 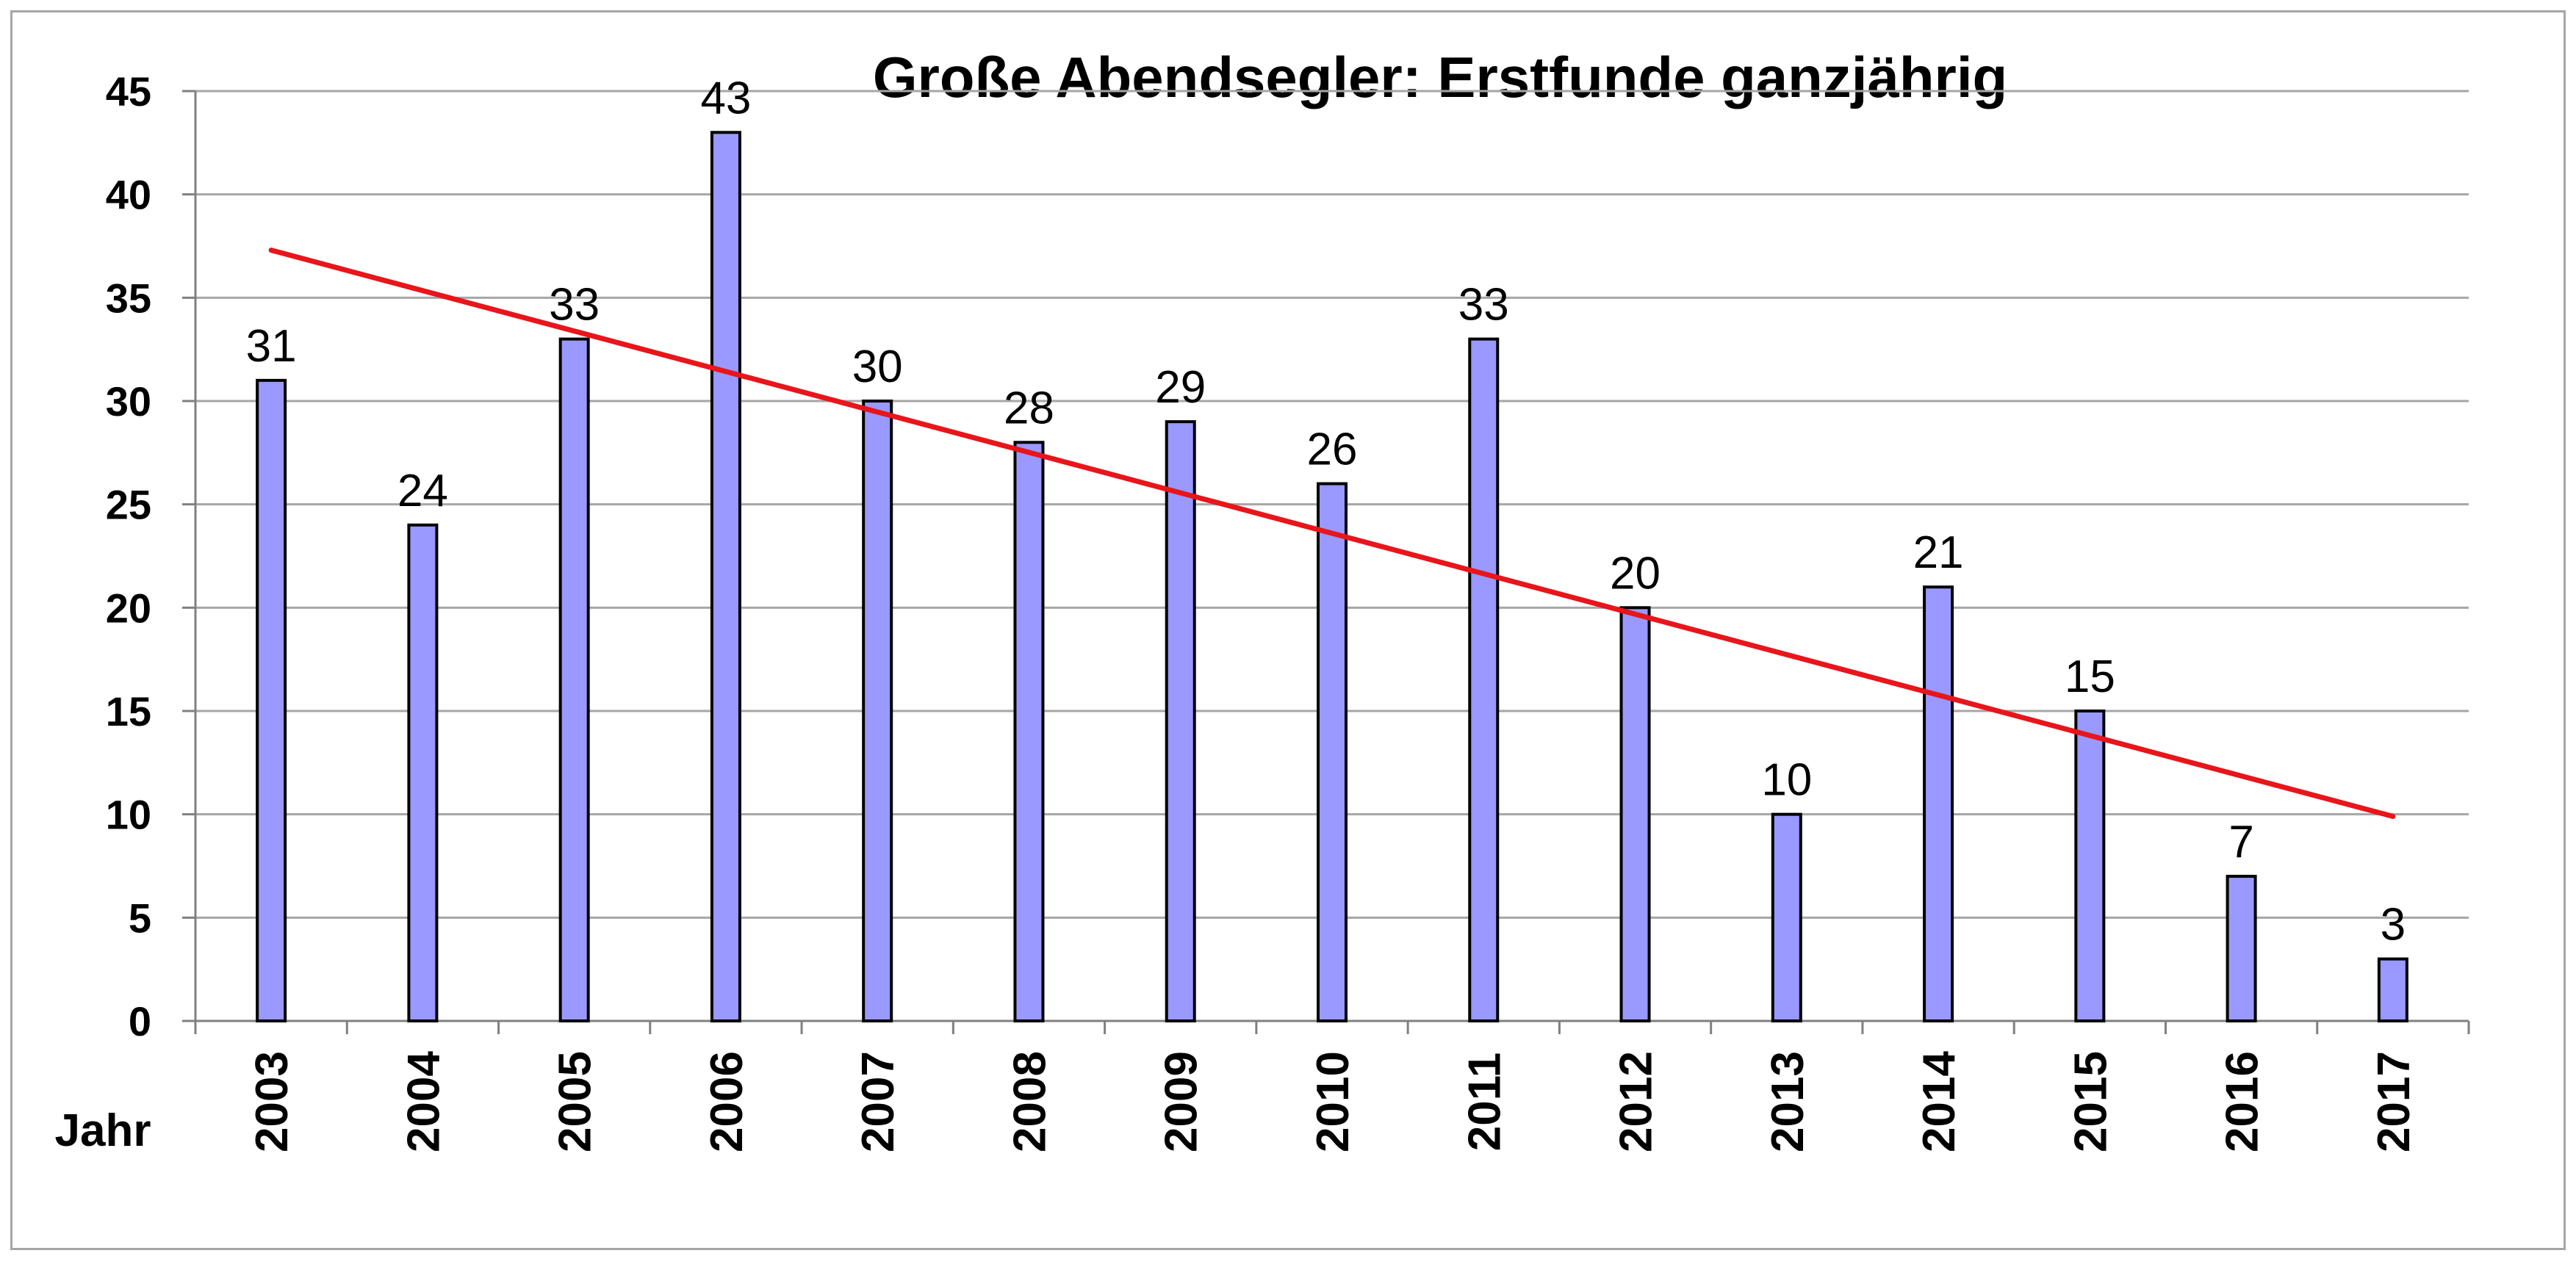 What do you see at coordinates (128, 402) in the screenshot?
I see `y-tick-label: 30` at bounding box center [128, 402].